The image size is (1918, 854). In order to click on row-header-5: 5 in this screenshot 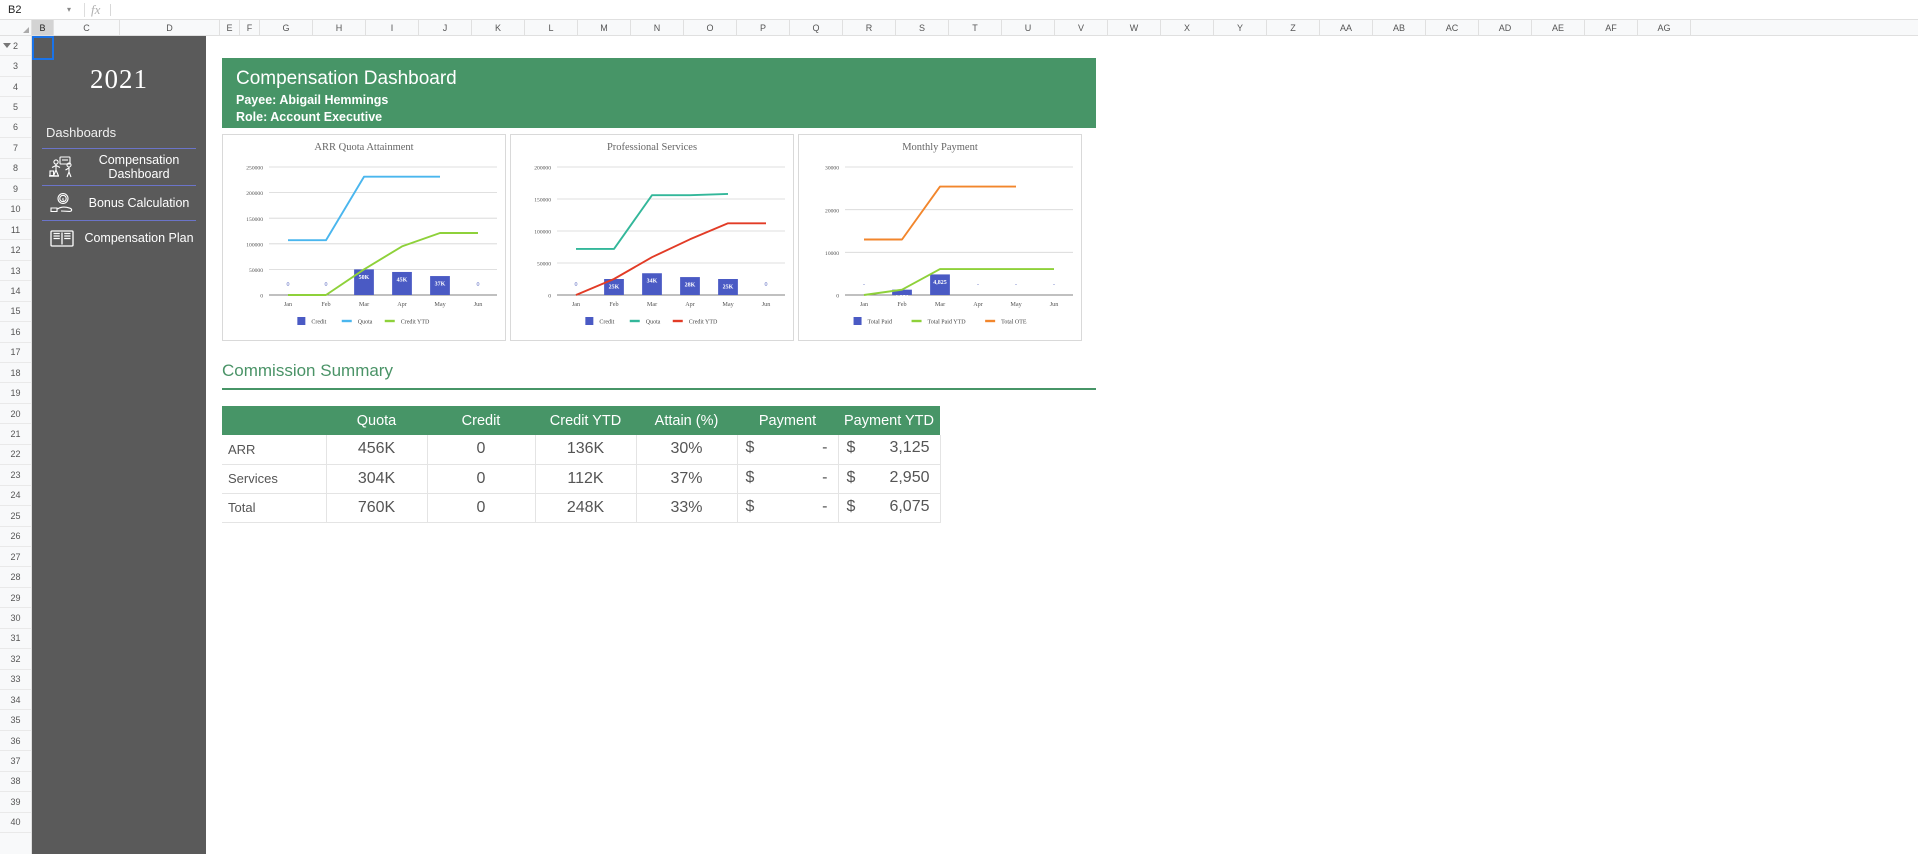, I will do `click(15, 107)`.